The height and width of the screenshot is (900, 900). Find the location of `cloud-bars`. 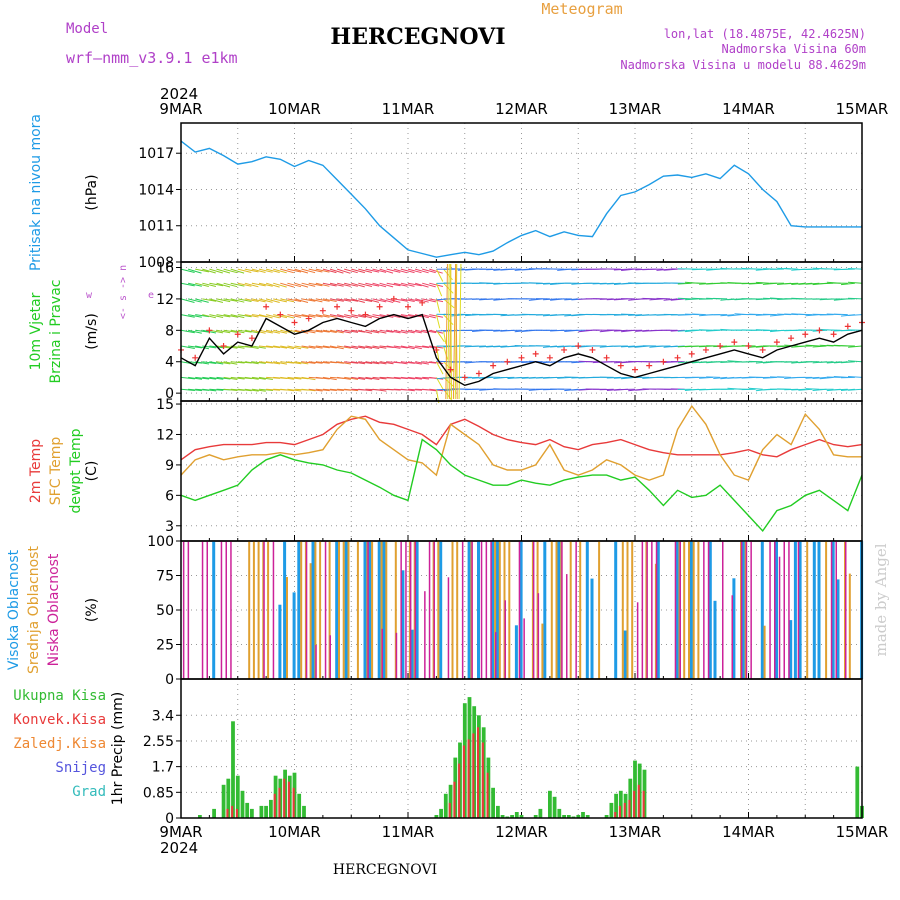

cloud-bars is located at coordinates (523, 610).